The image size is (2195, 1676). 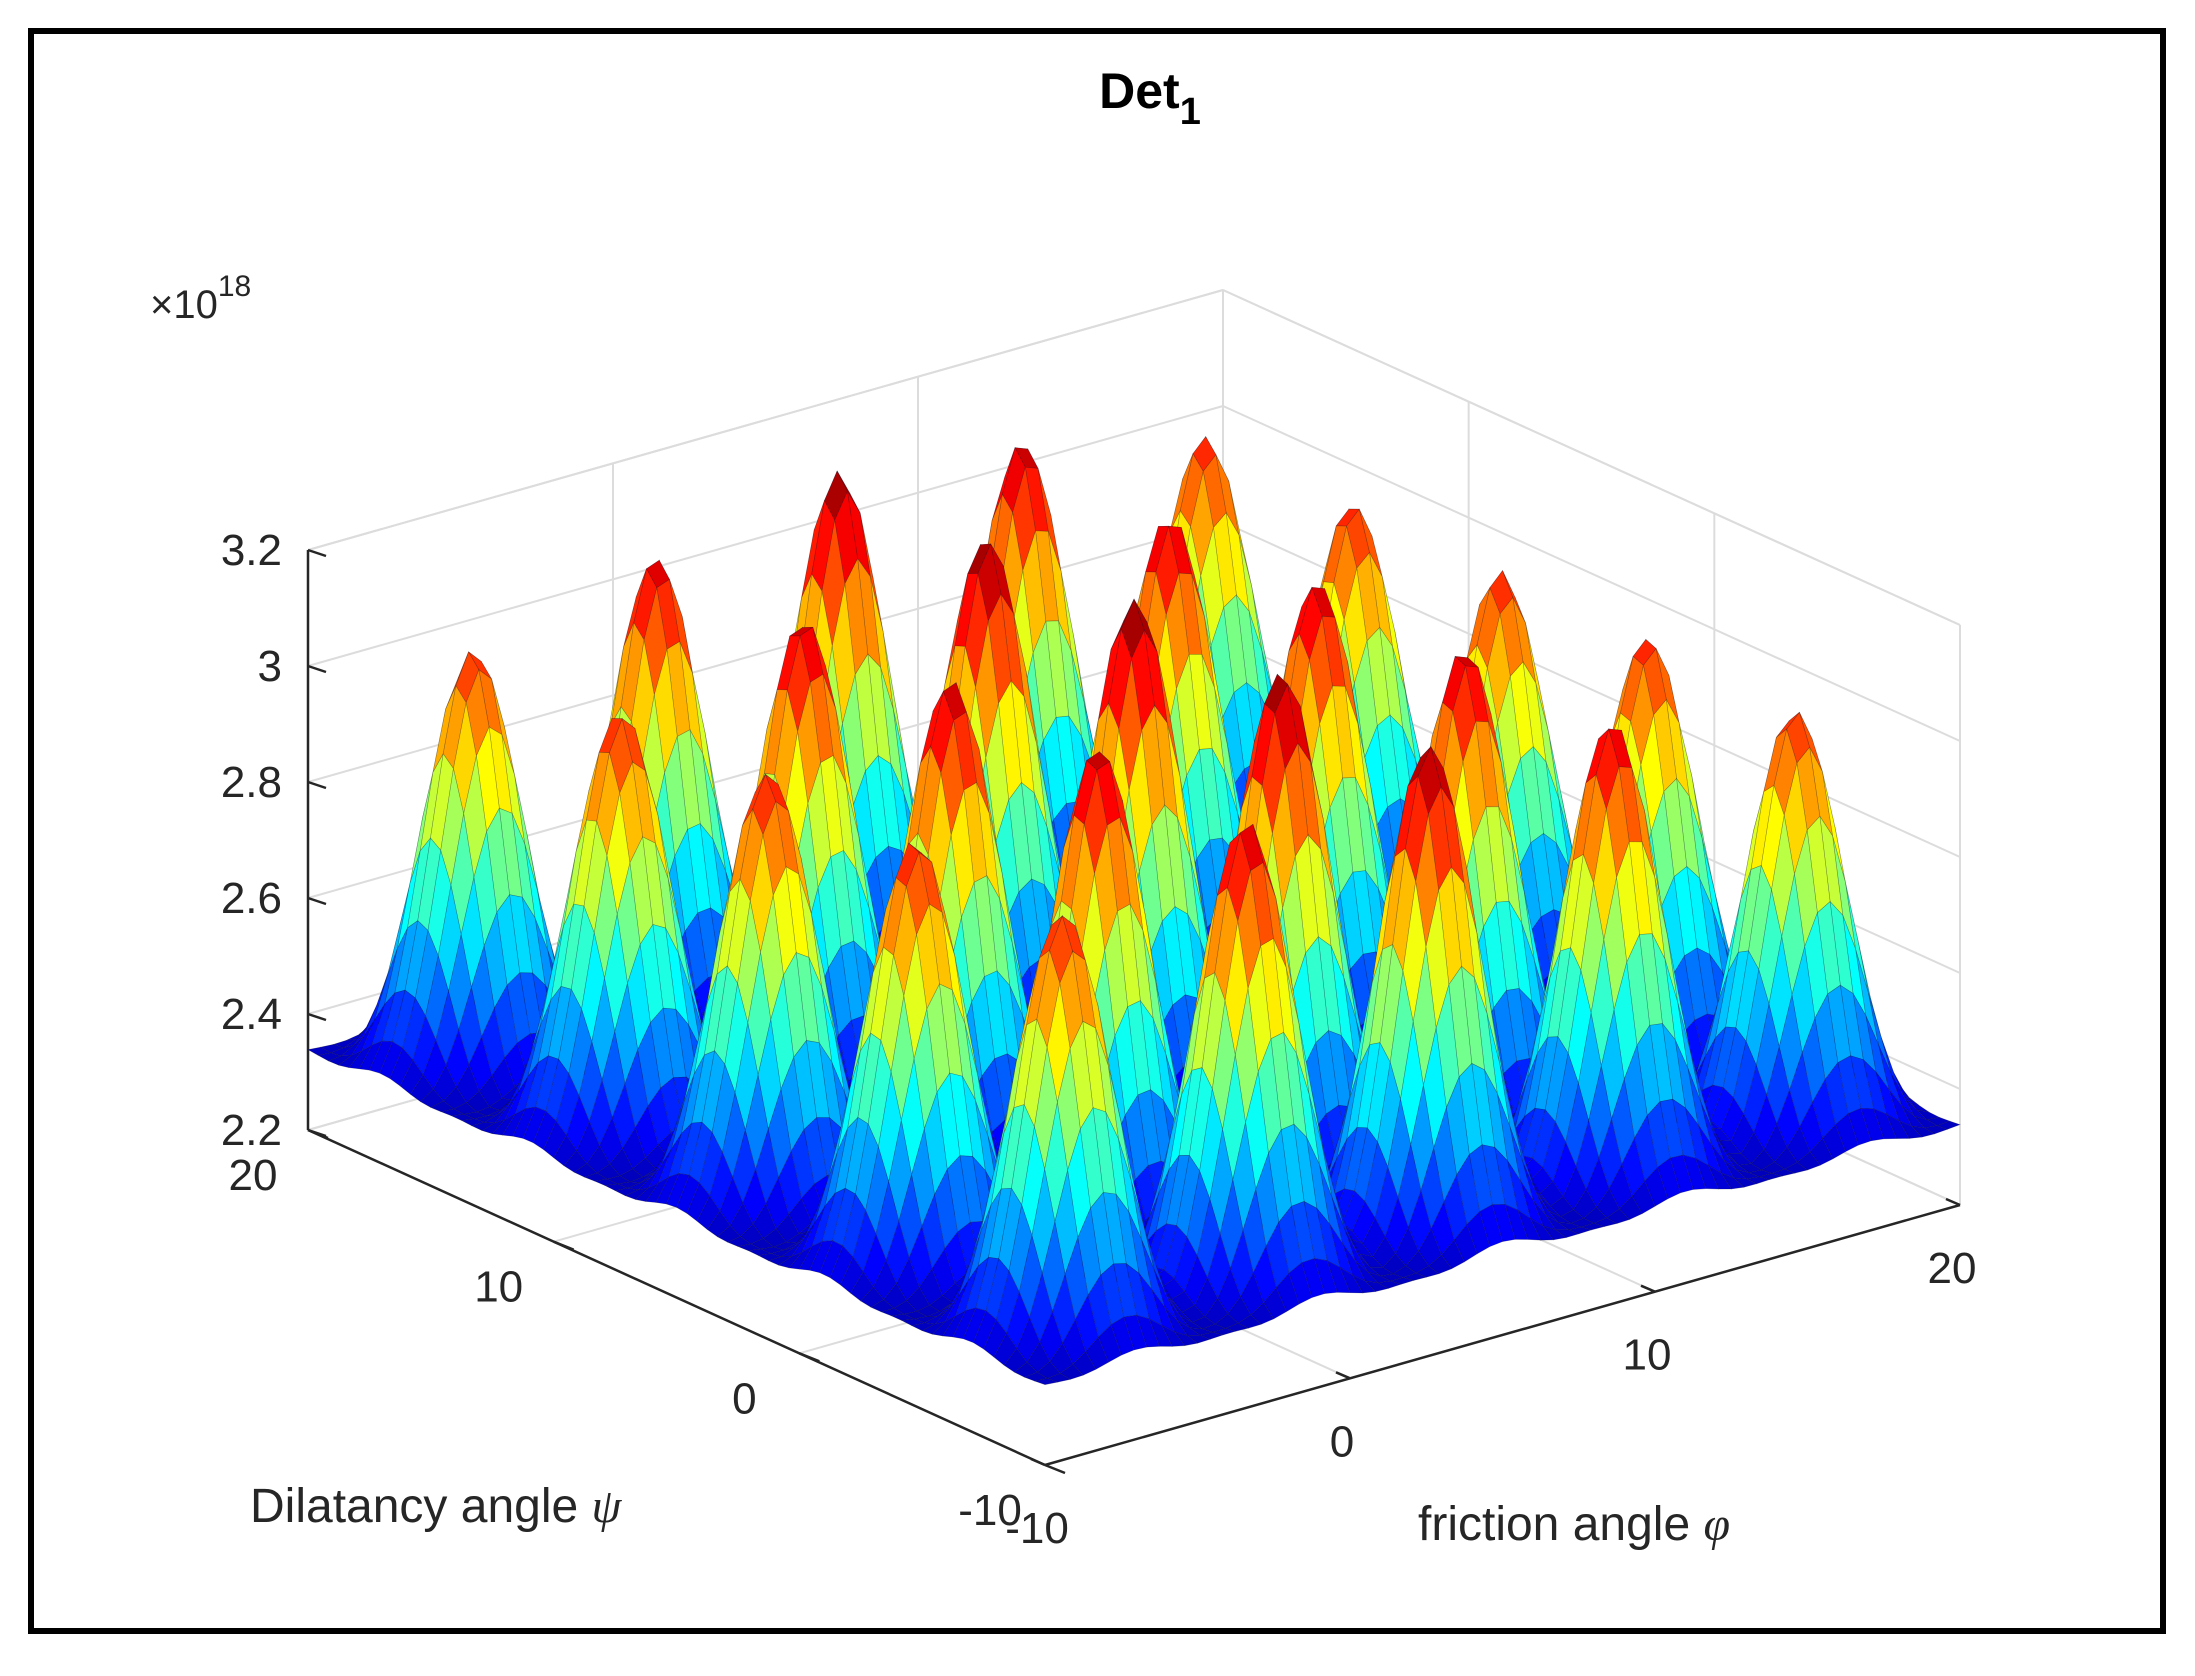 What do you see at coordinates (1502, 1335) in the screenshot?
I see `x-axis-line` at bounding box center [1502, 1335].